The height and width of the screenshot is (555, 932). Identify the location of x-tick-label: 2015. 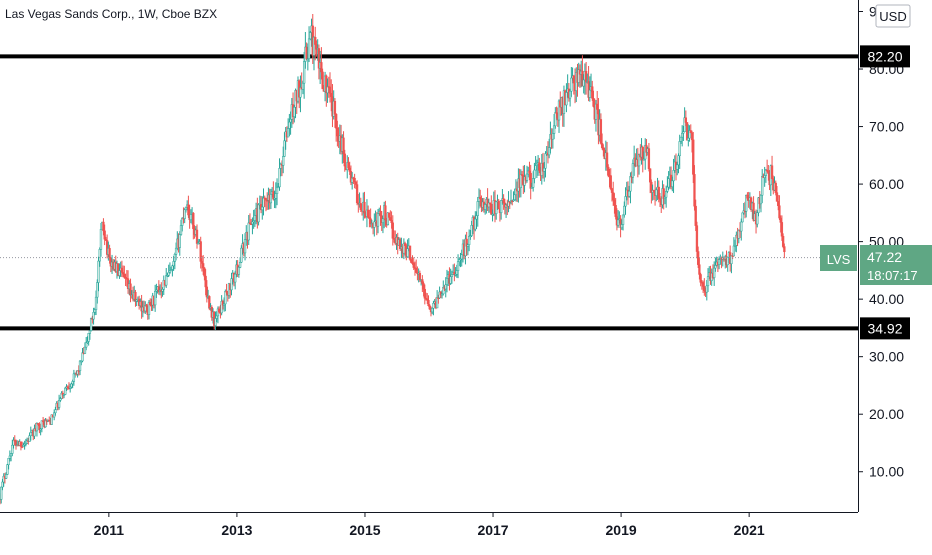
(364, 530).